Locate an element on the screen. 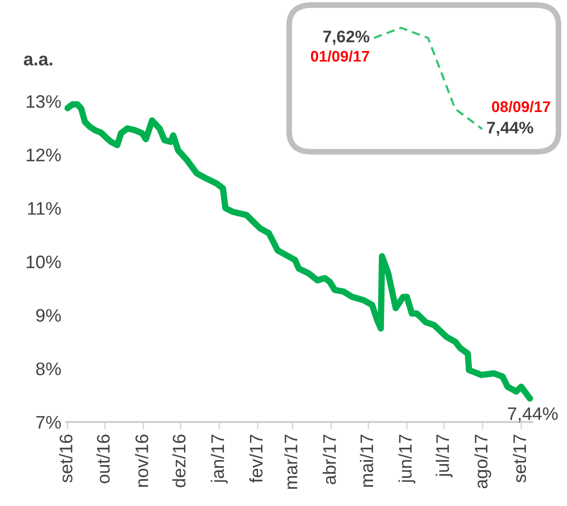 This screenshot has width=567, height=506. annotation: 01/09/17 is located at coordinates (340, 56).